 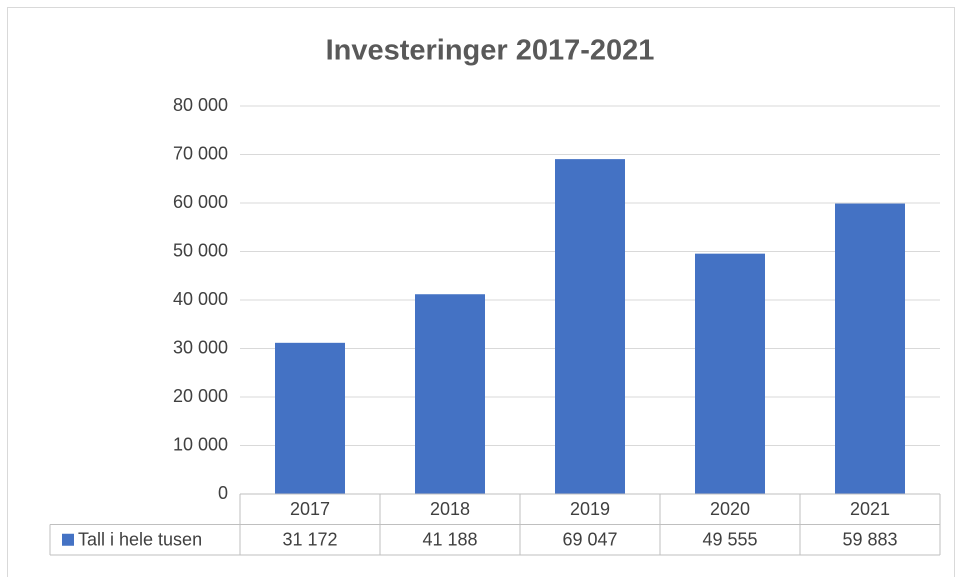 I want to click on y-tick-label: 30 000, so click(x=200, y=347).